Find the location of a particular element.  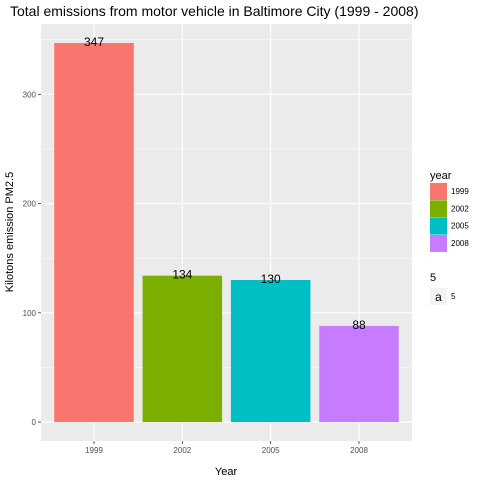

legend-label-1999: 1999 is located at coordinates (460, 191).